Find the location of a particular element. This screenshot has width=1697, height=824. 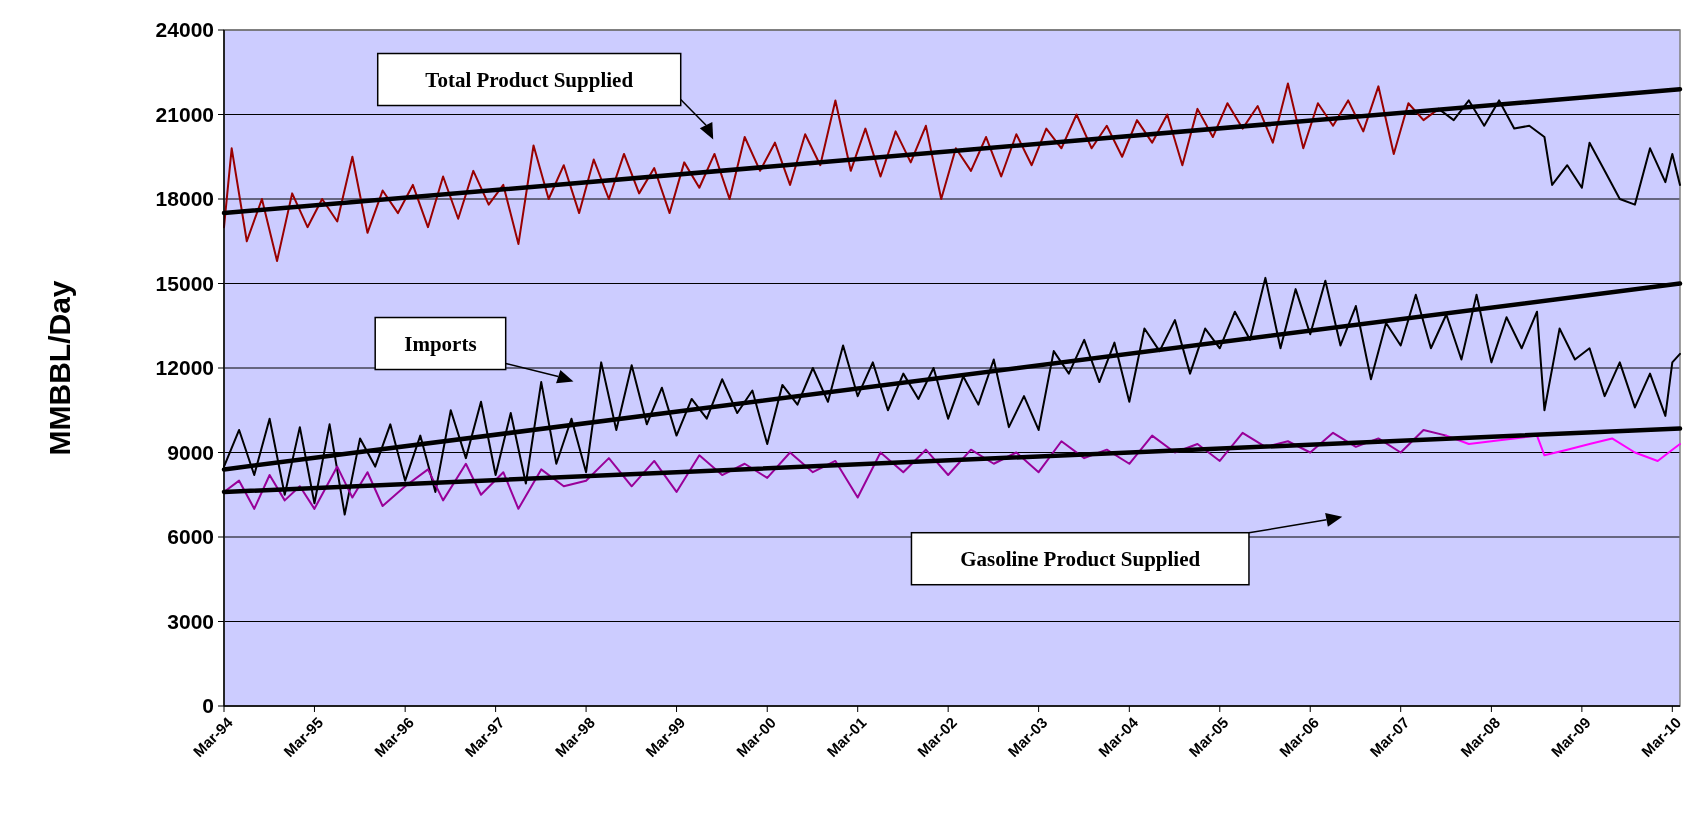

y-tick-label: 3000 is located at coordinates (190, 621).